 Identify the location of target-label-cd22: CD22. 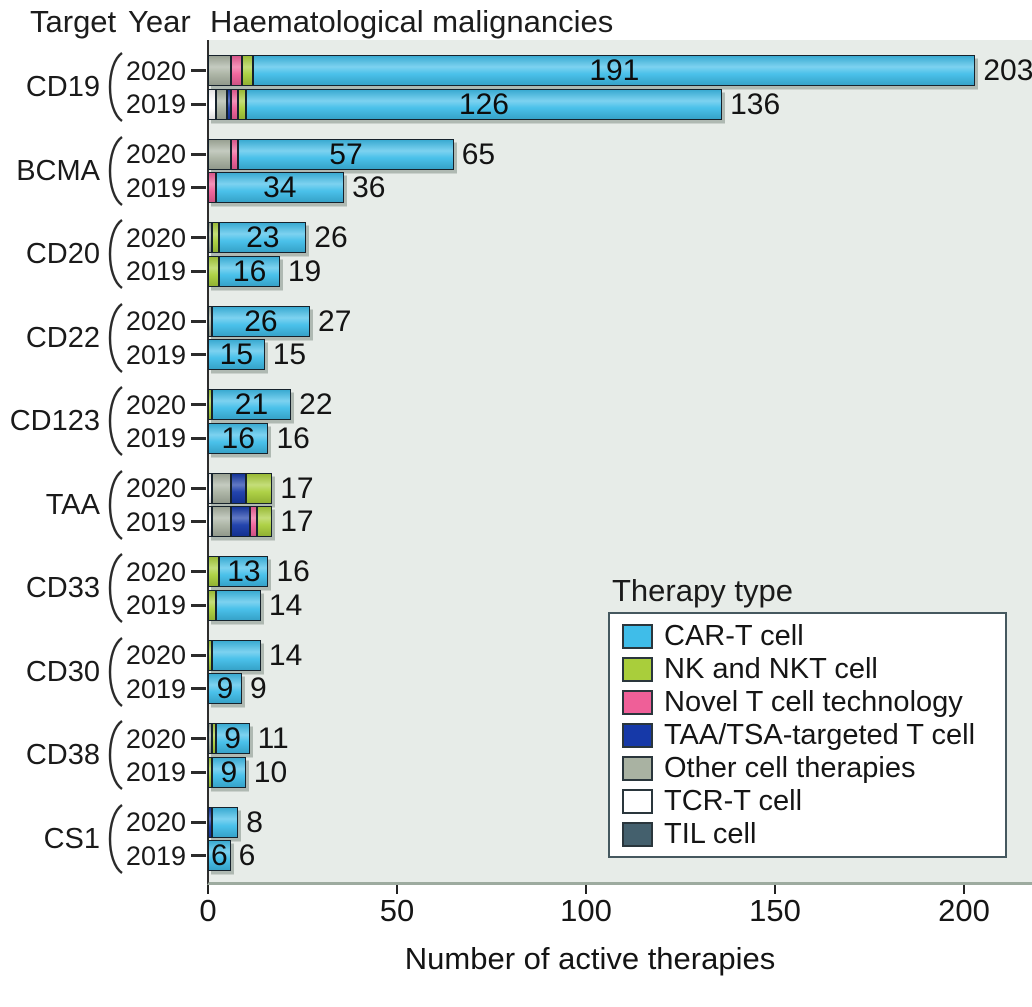
(62, 337).